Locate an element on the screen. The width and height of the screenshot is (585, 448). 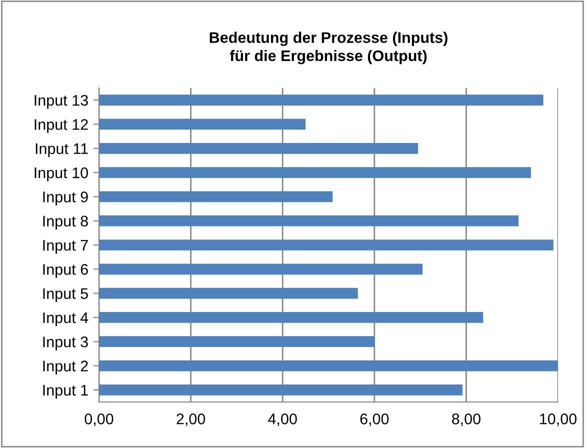
x-tick-label: 0,00 is located at coordinates (99, 420).